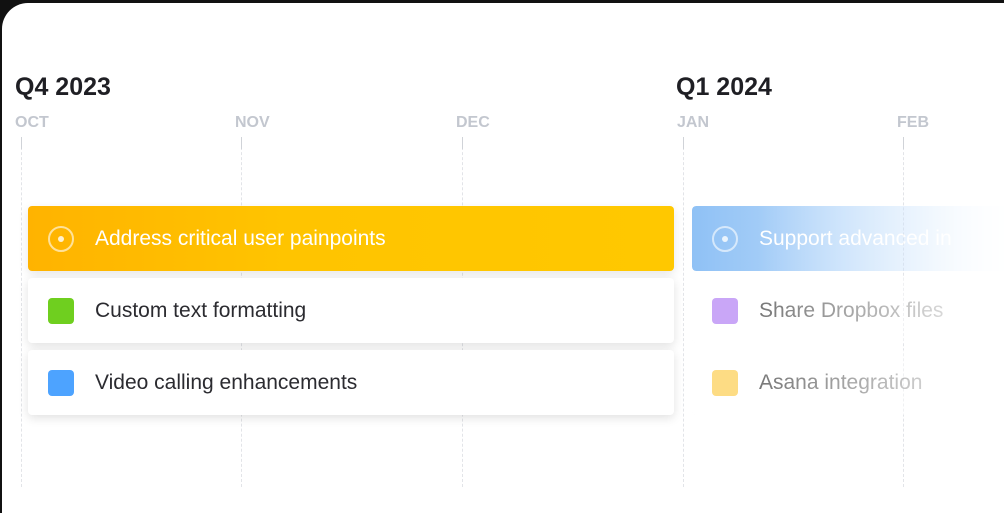  What do you see at coordinates (724, 87) in the screenshot?
I see `quarter-label: Q1 2024` at bounding box center [724, 87].